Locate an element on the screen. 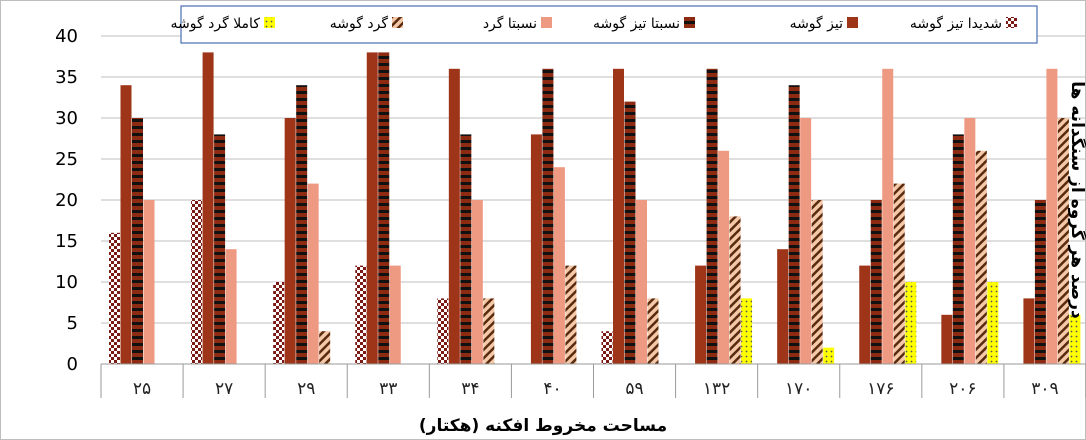 Image resolution: width=1086 pixels, height=440 pixels. y-tick-label: 35 is located at coordinates (66, 77).